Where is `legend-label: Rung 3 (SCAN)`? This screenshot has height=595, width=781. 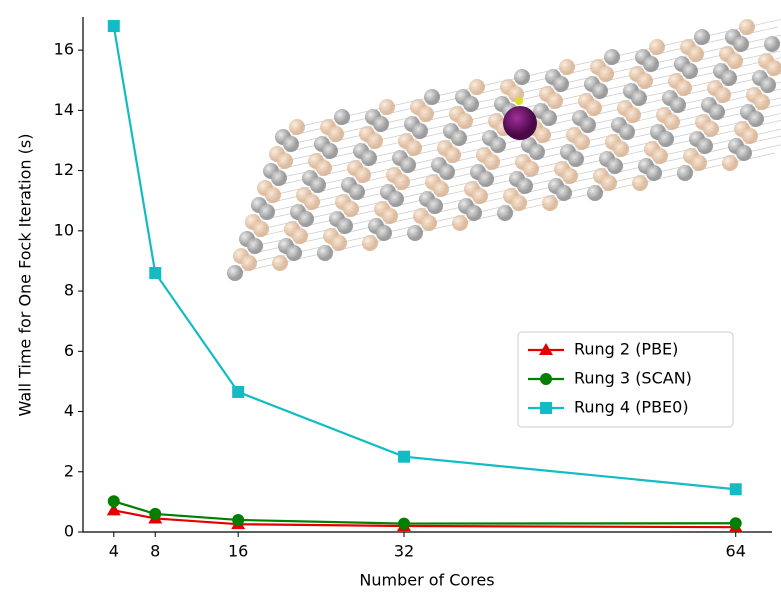 legend-label: Rung 3 (SCAN) is located at coordinates (633, 378).